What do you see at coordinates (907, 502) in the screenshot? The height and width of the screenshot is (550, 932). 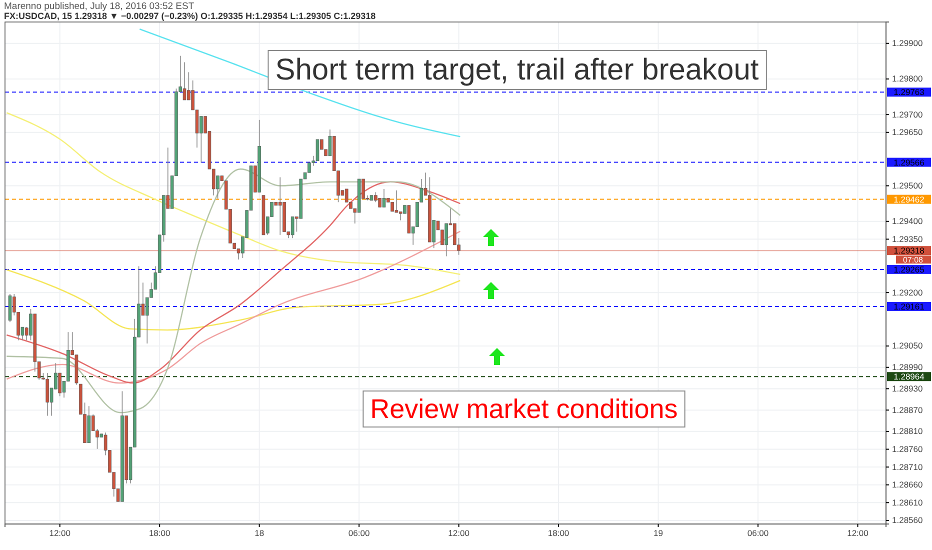 I see `y-tick-label: 1.28610` at bounding box center [907, 502].